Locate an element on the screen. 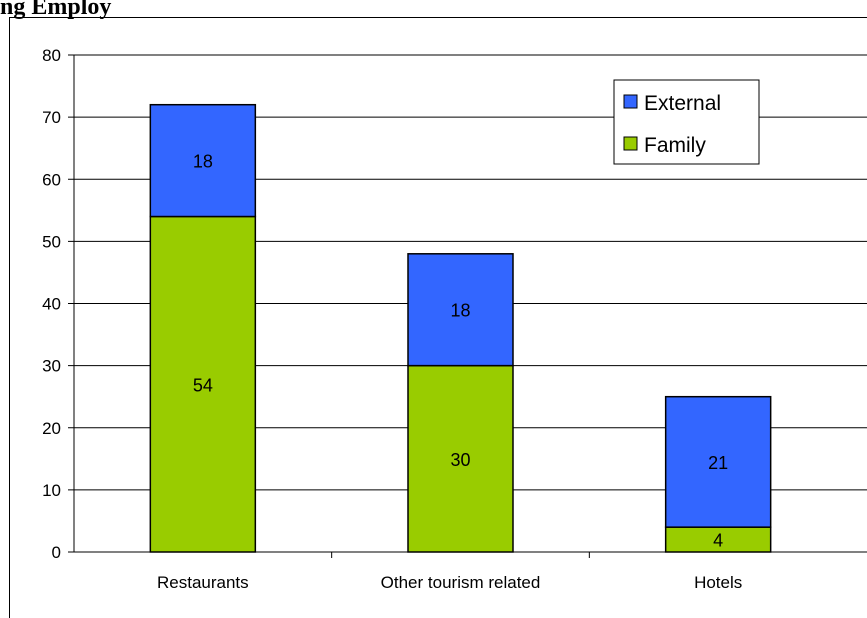 The image size is (867, 618). data-label-external: 21 is located at coordinates (718, 463).